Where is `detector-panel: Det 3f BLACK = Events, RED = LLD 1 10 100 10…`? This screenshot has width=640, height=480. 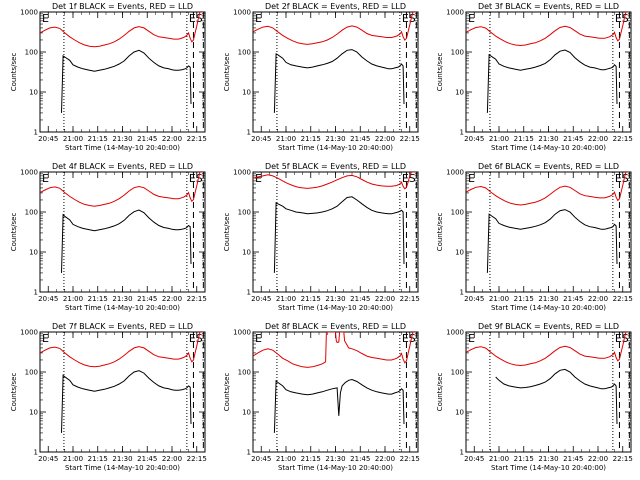
detector-panel: Det 3f BLACK = Events, RED = LLD 1 10 100 10… is located at coordinates (534, 77).